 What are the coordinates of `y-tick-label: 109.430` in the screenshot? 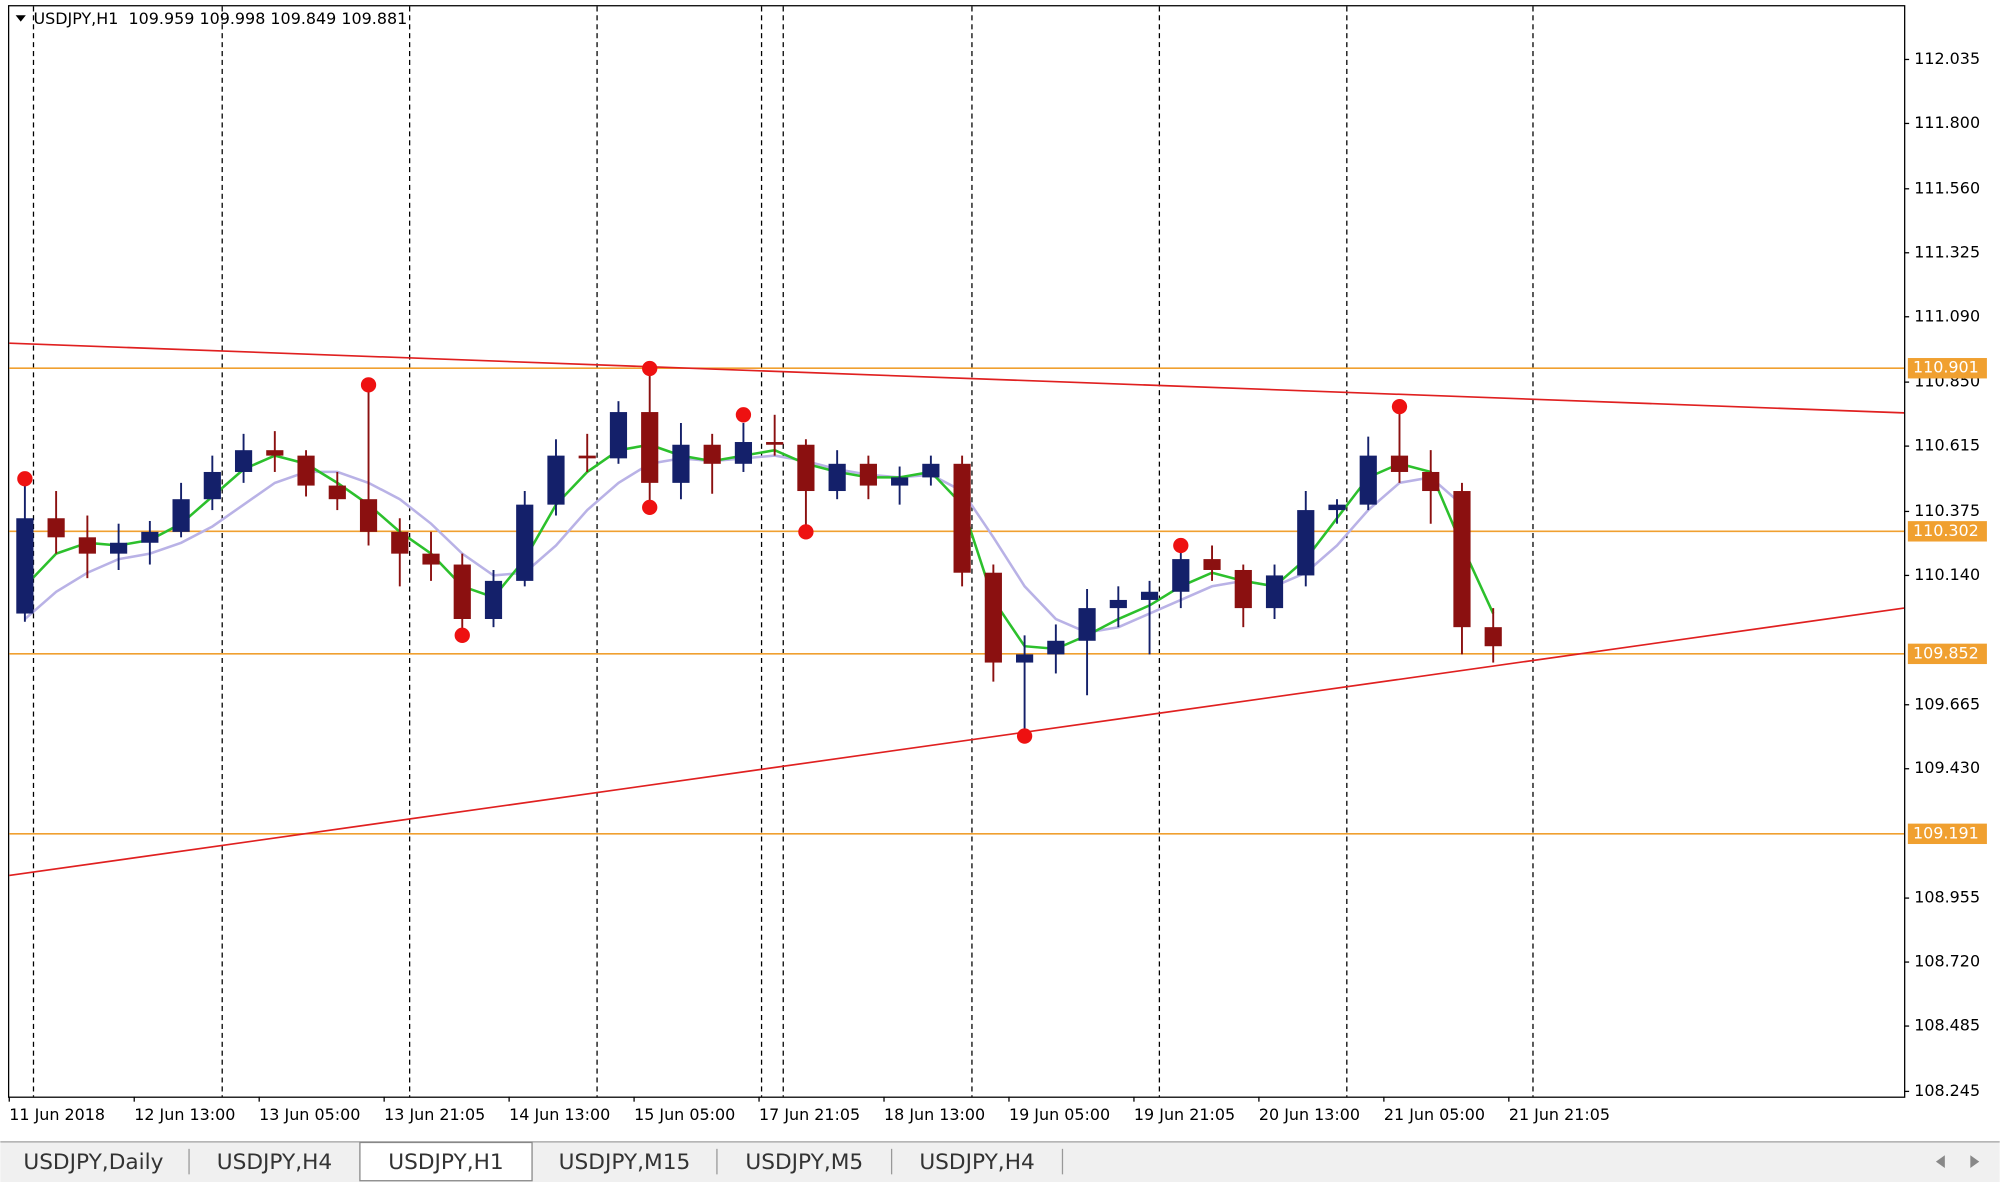 It's located at (1947, 767).